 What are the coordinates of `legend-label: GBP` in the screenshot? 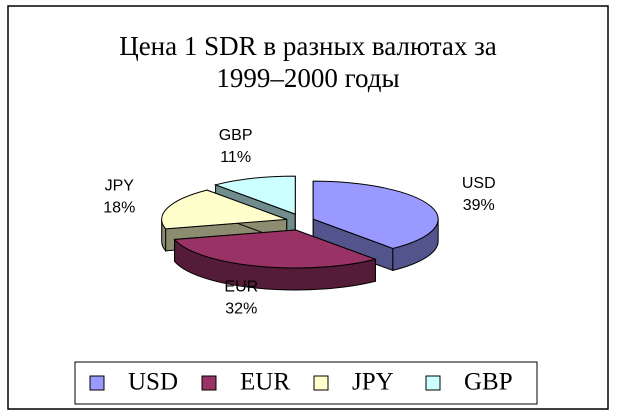 It's located at (488, 382).